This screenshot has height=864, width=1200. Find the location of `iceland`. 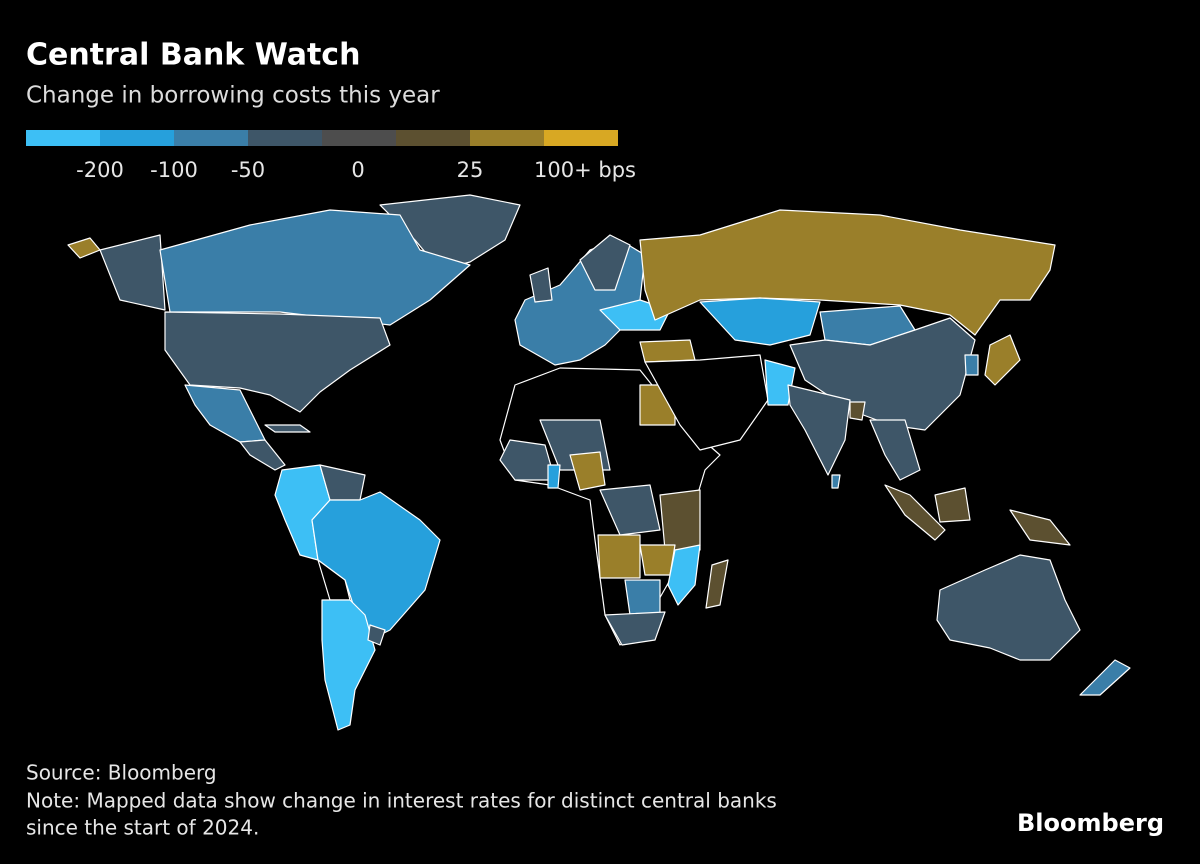

iceland is located at coordinates (84, 248).